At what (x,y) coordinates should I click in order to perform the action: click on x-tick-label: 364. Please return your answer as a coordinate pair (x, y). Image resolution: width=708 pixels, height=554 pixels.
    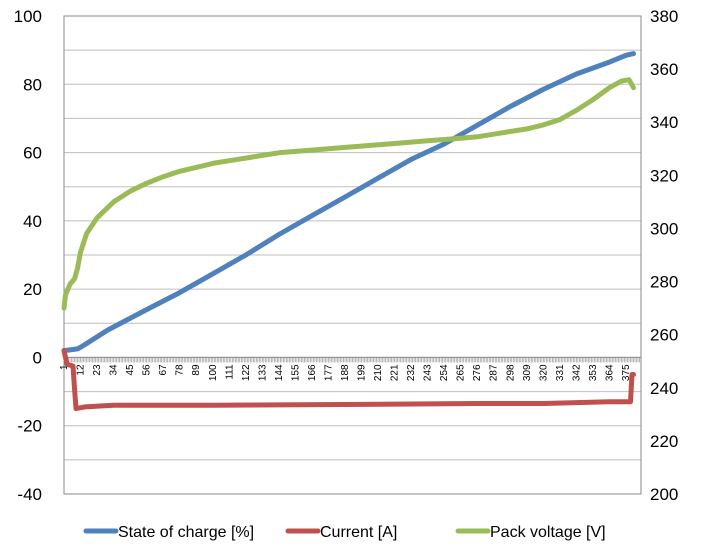
    Looking at the image, I should click on (609, 372).